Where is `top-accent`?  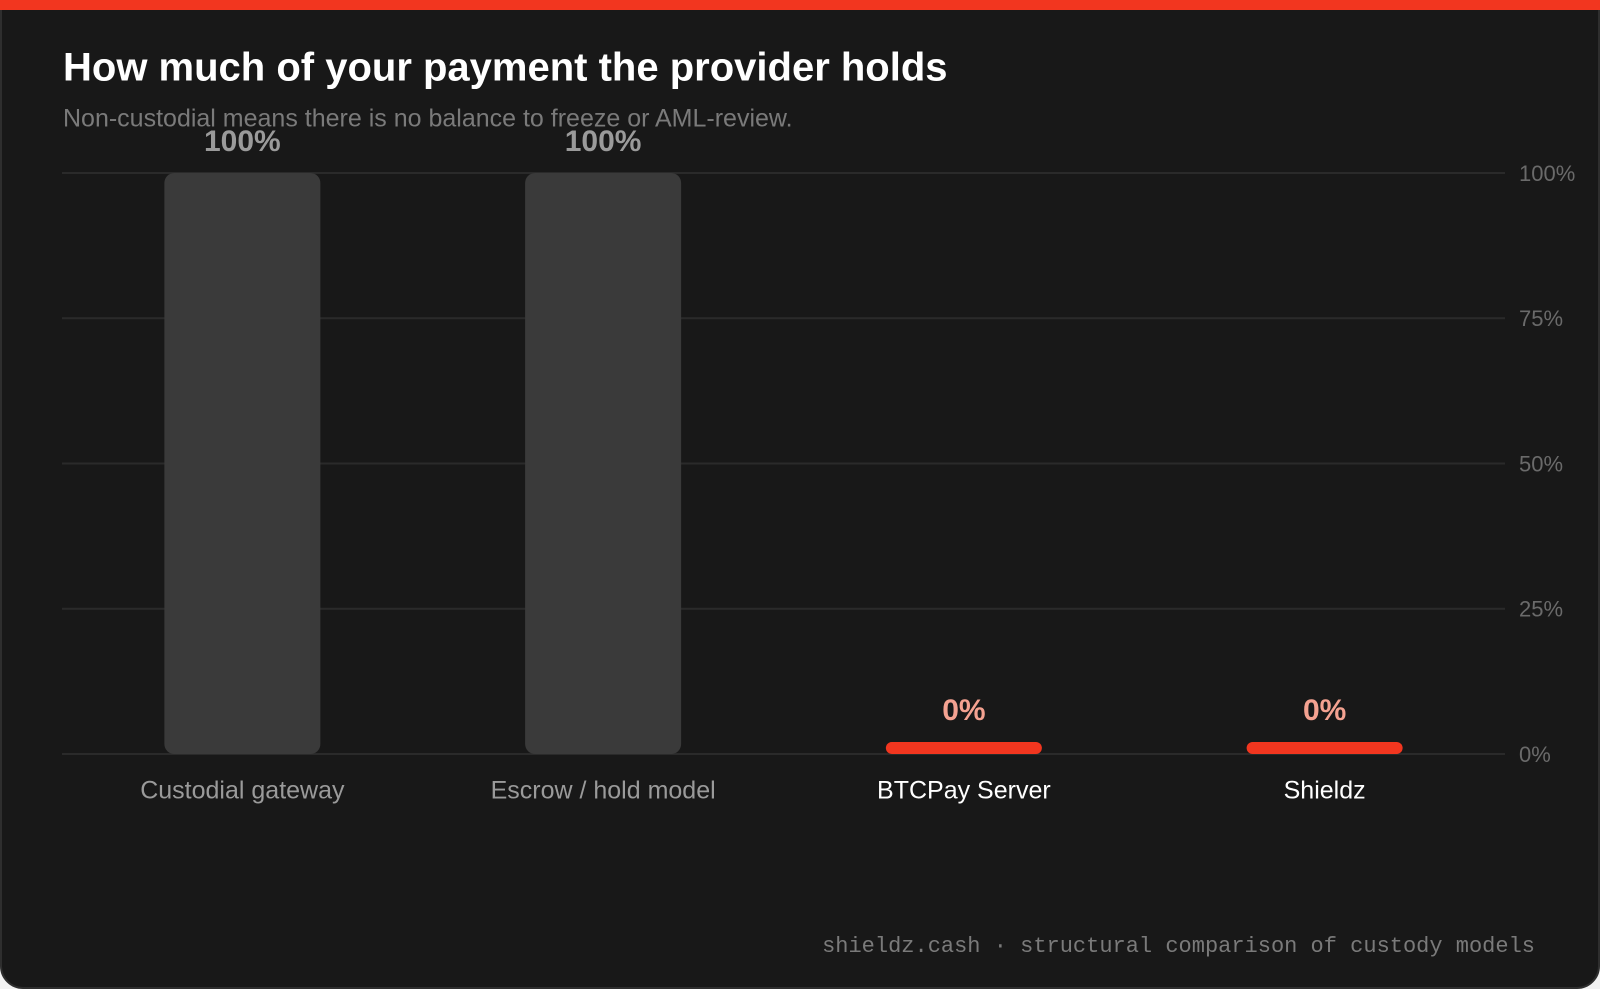
top-accent is located at coordinates (800, 5).